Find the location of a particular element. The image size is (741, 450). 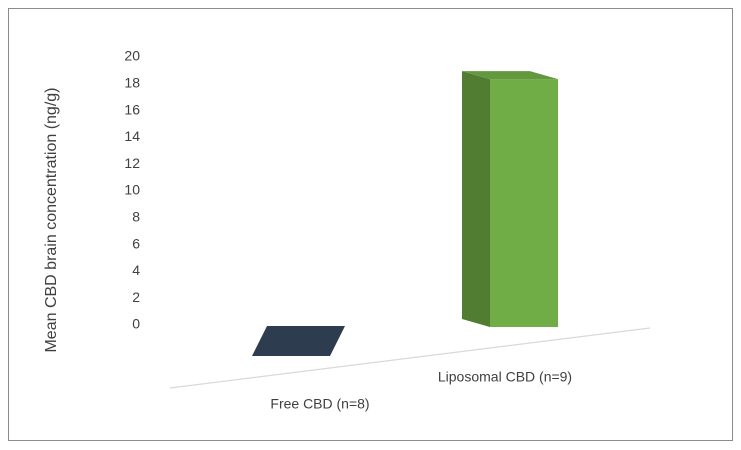

y-tick-label: 6 is located at coordinates (136, 243).